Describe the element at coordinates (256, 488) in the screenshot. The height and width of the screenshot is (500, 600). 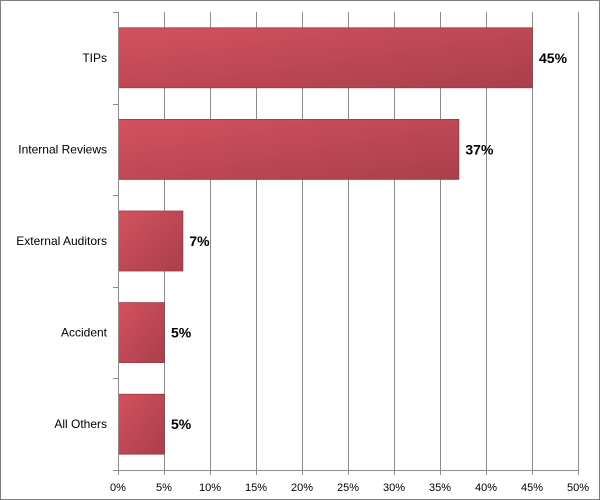
I see `x-tick-label-15: 15%` at that location.